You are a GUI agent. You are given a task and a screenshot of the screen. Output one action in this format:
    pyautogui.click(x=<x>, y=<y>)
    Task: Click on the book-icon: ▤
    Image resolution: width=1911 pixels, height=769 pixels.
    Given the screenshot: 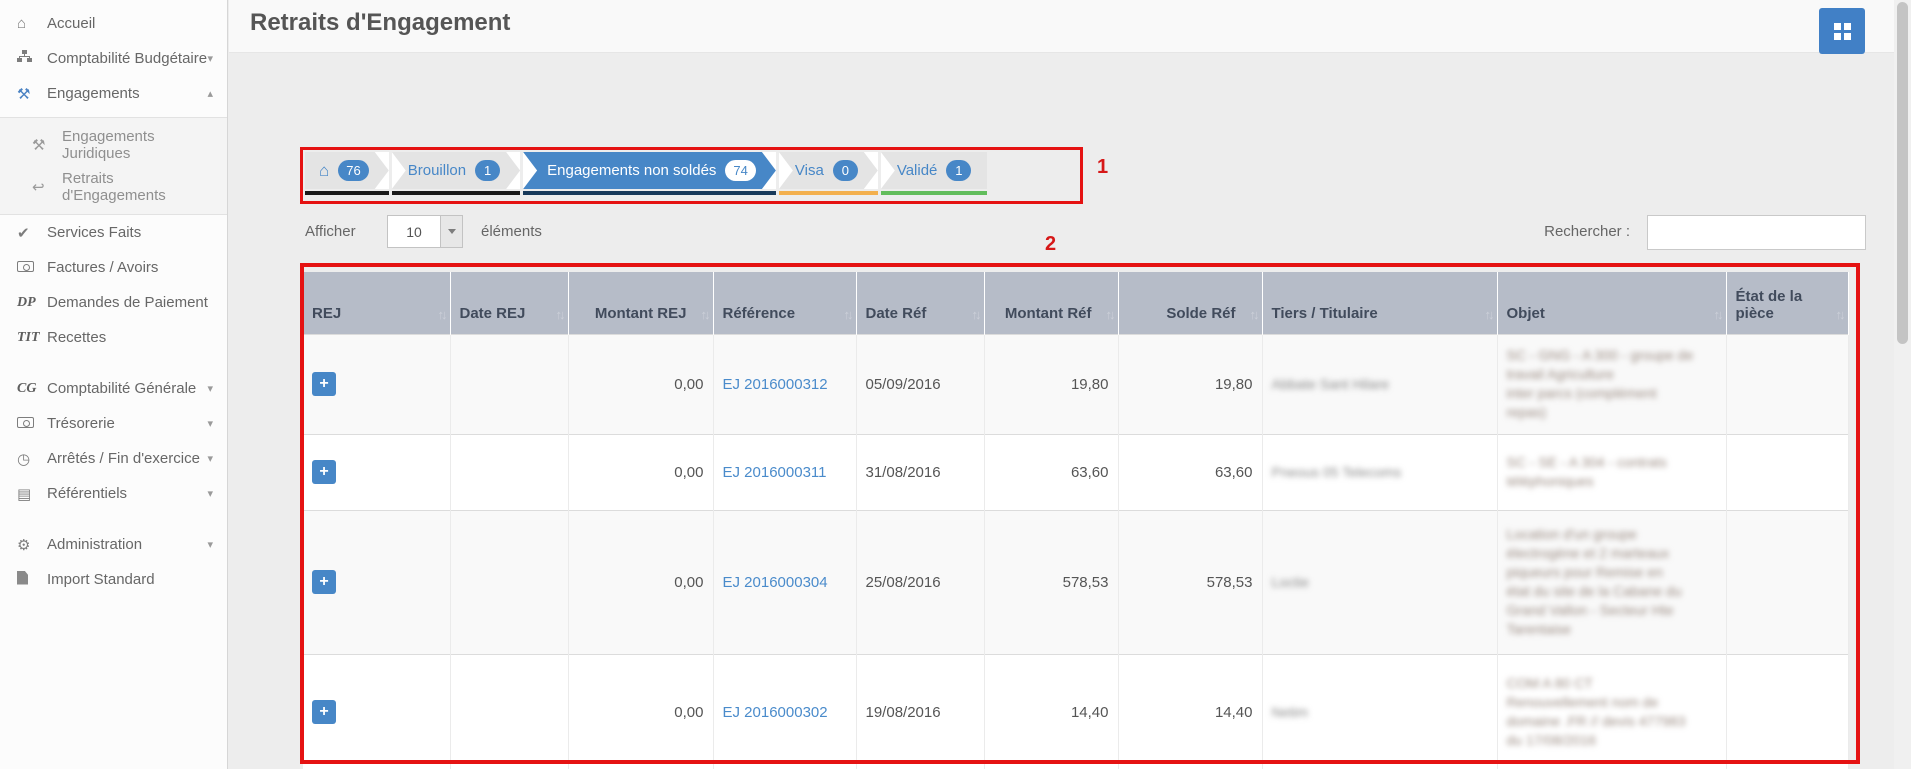 What is the action you would take?
    pyautogui.click(x=24, y=494)
    